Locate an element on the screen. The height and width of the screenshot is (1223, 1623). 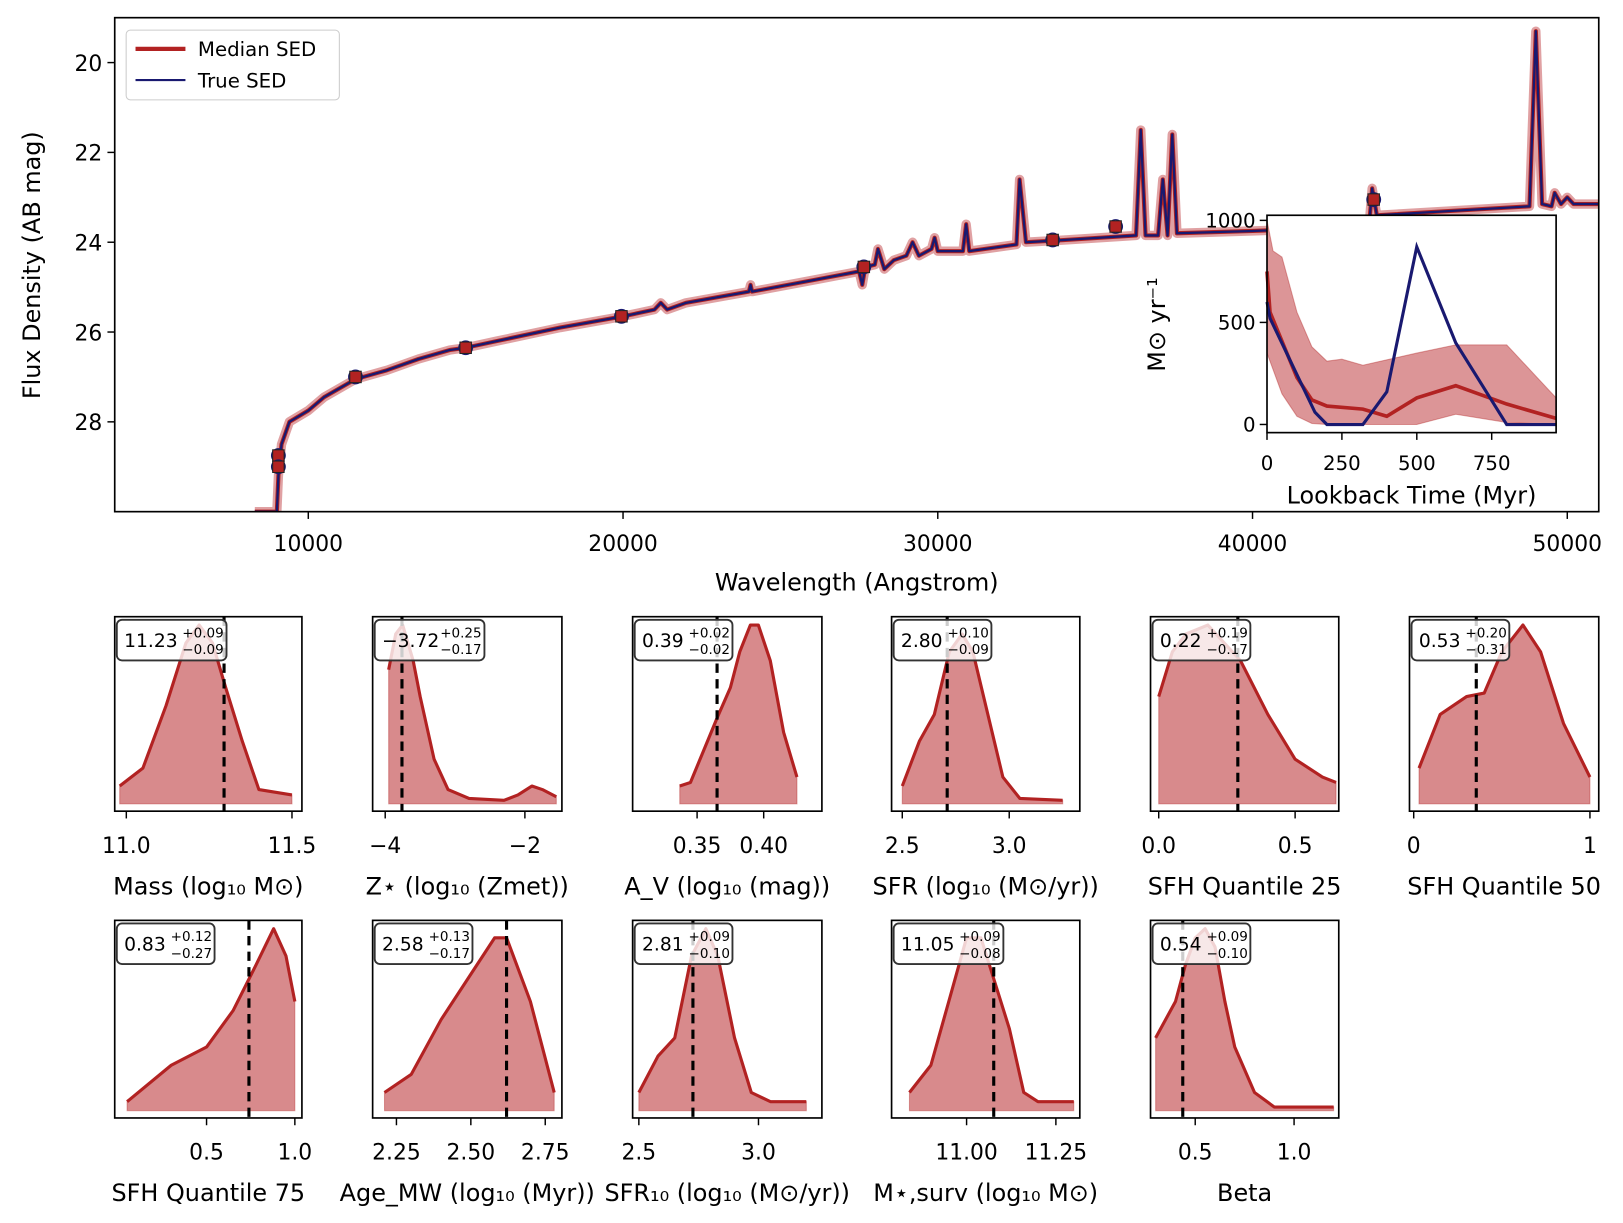
inset-y-tick-label: 500 is located at coordinates (1237, 323).